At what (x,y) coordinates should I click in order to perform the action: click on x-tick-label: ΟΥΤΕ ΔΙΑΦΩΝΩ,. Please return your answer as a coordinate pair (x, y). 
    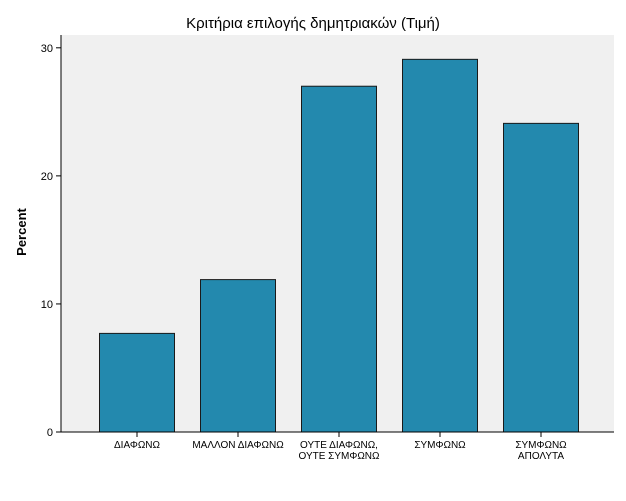
    Looking at the image, I should click on (339, 445).